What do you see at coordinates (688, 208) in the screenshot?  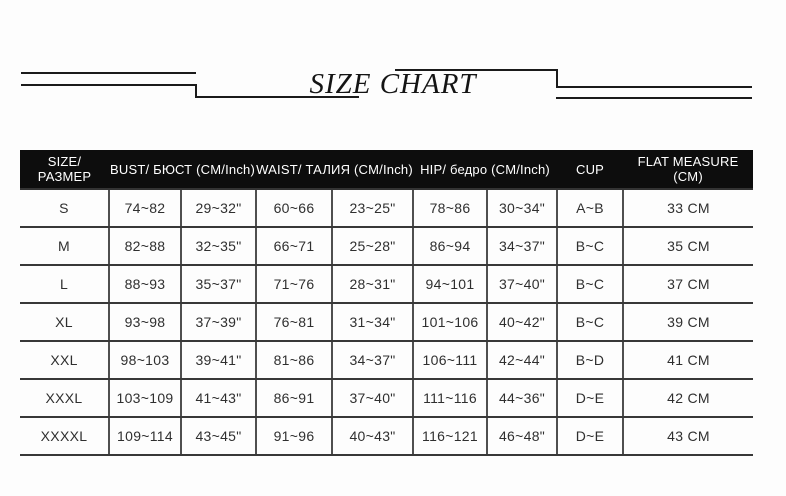 I see `flat-measure-cell: 33 CM` at bounding box center [688, 208].